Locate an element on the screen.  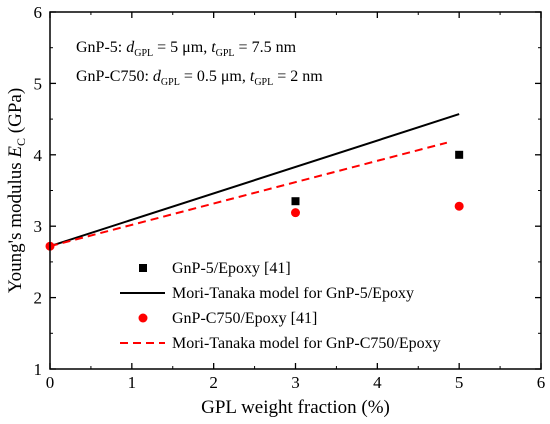
y-tick-label: 5 is located at coordinates (38, 83).